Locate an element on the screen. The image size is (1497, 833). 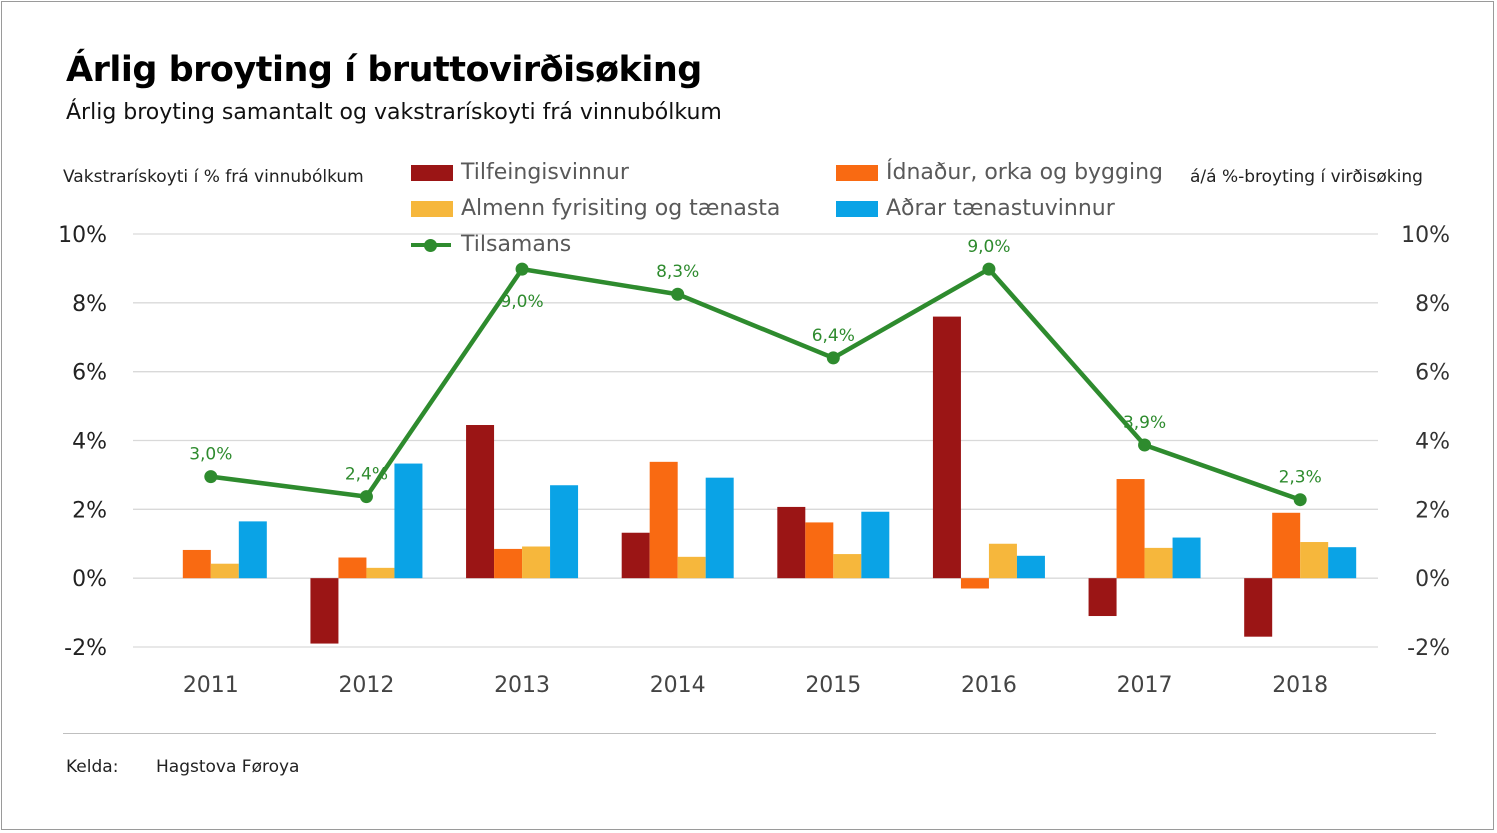
y-tick-label-right: 6% is located at coordinates (1432, 373).